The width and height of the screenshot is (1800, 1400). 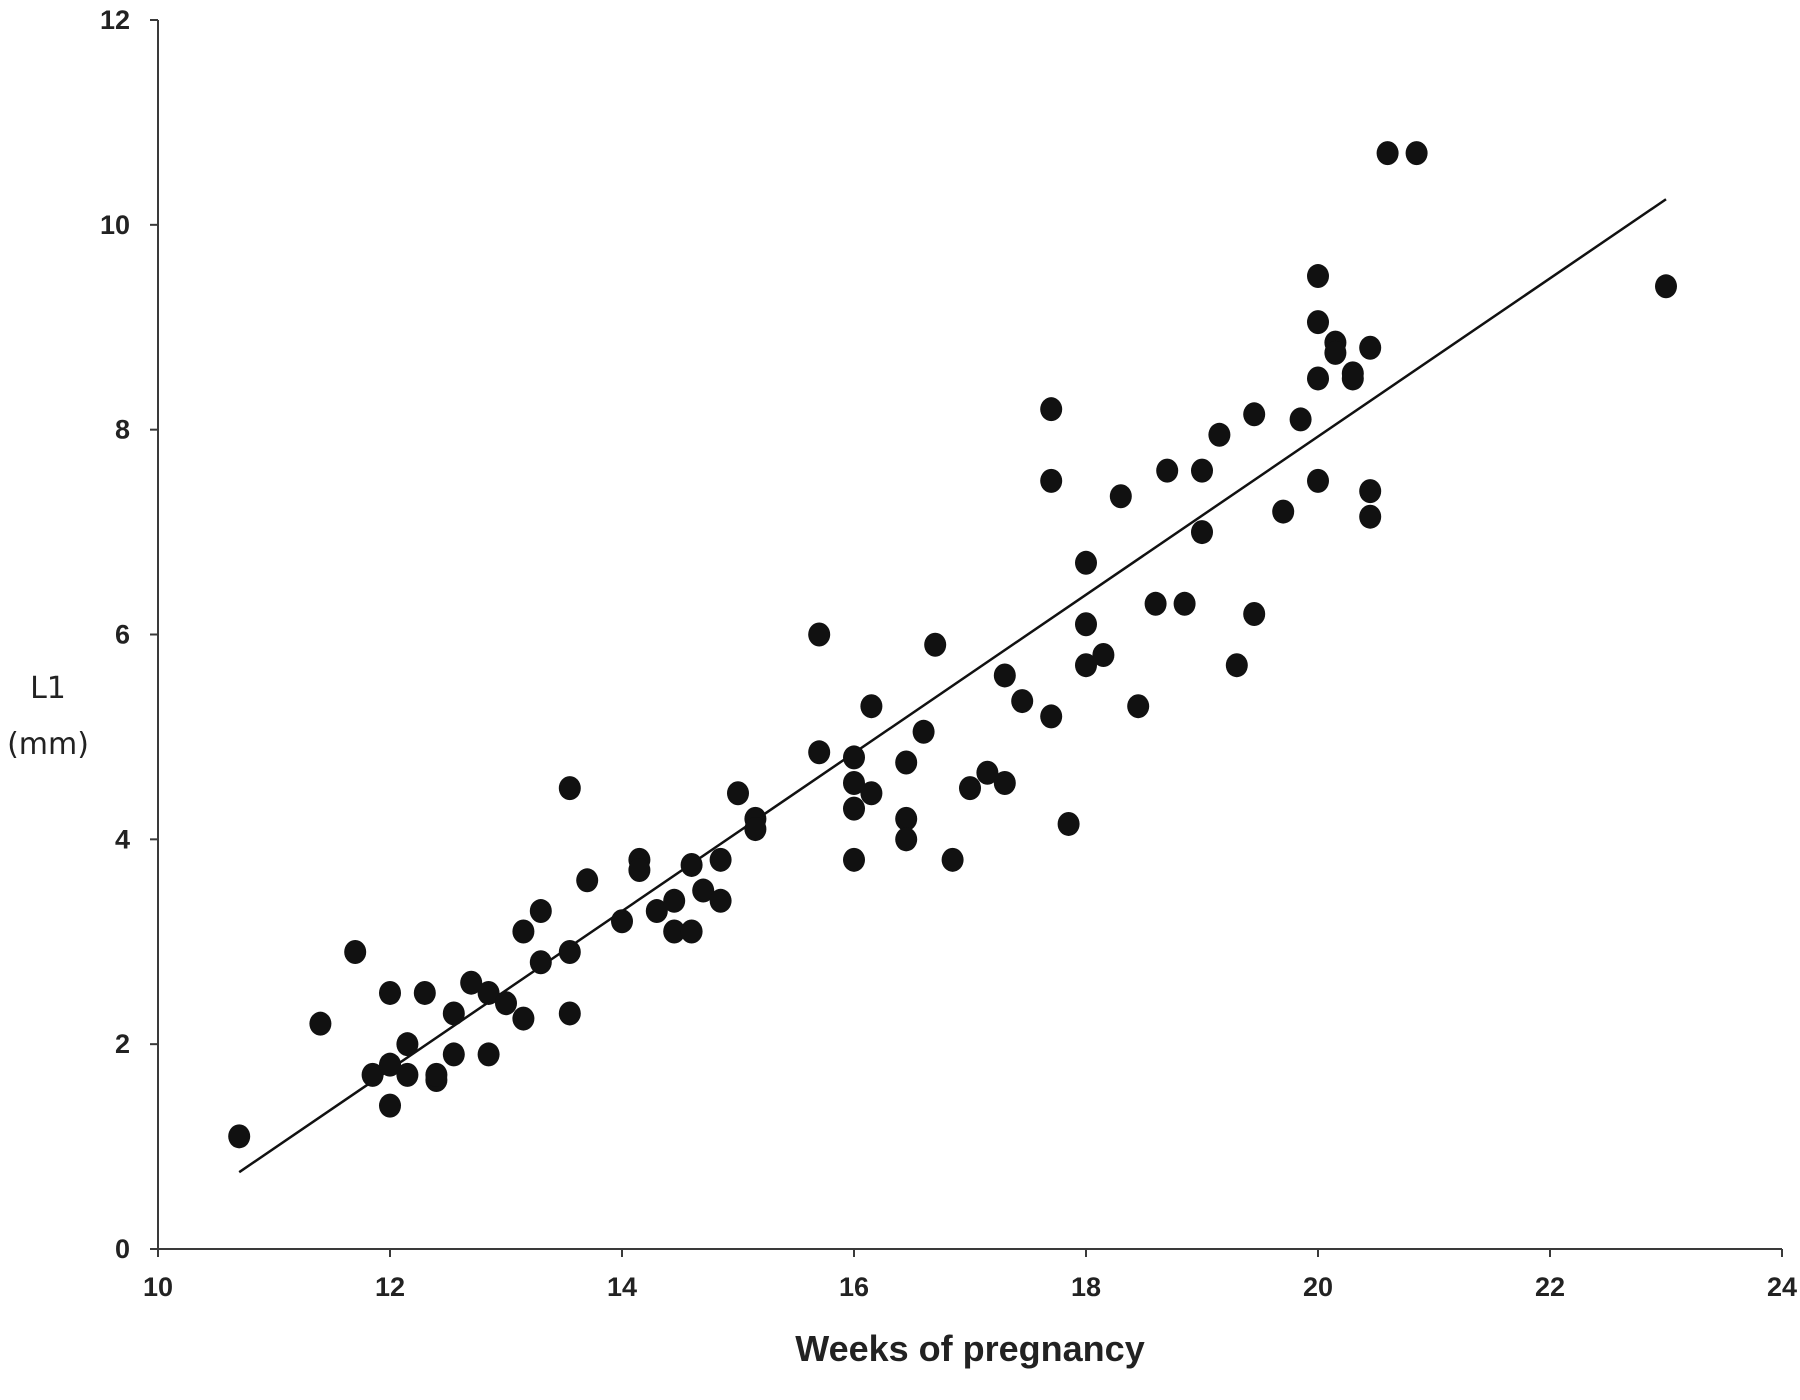 I want to click on y-axis-label-line-2: (mm), so click(x=48, y=744).